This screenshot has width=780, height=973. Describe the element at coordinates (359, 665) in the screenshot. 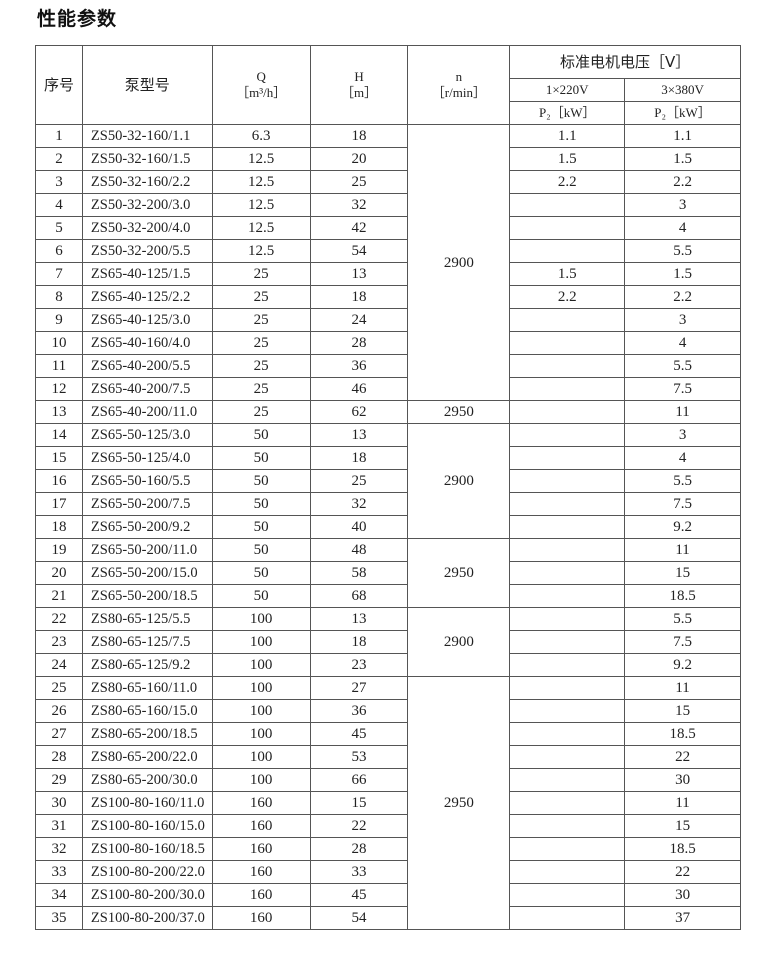

I see `cell-h: 23` at that location.